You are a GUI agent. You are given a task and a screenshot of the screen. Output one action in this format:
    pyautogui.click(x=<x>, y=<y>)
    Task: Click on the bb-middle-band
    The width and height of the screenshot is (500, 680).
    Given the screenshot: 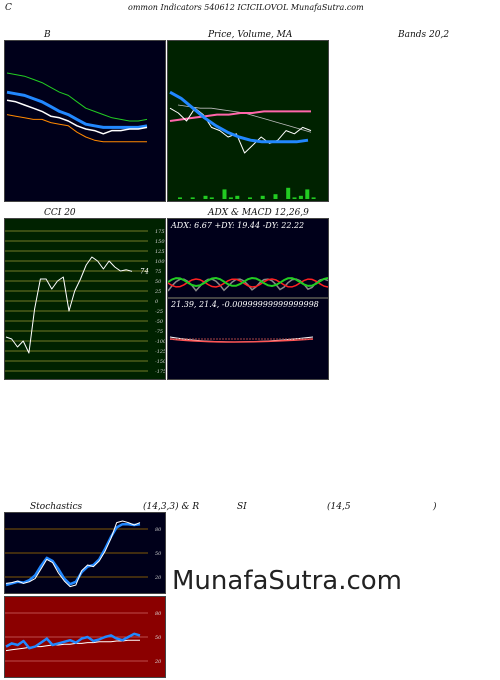 What is the action you would take?
    pyautogui.click(x=77, y=109)
    